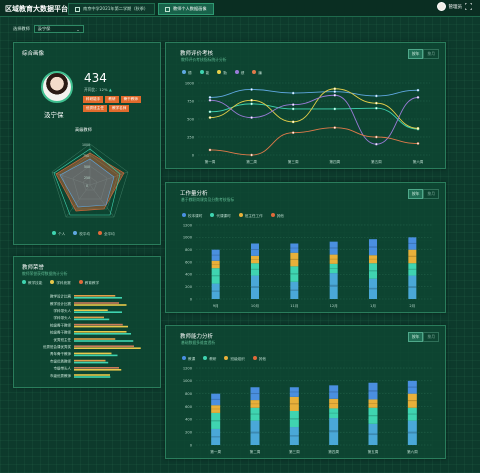 This screenshot has height=473, width=480. I want to click on legend-item: 校本课时, so click(192, 216).